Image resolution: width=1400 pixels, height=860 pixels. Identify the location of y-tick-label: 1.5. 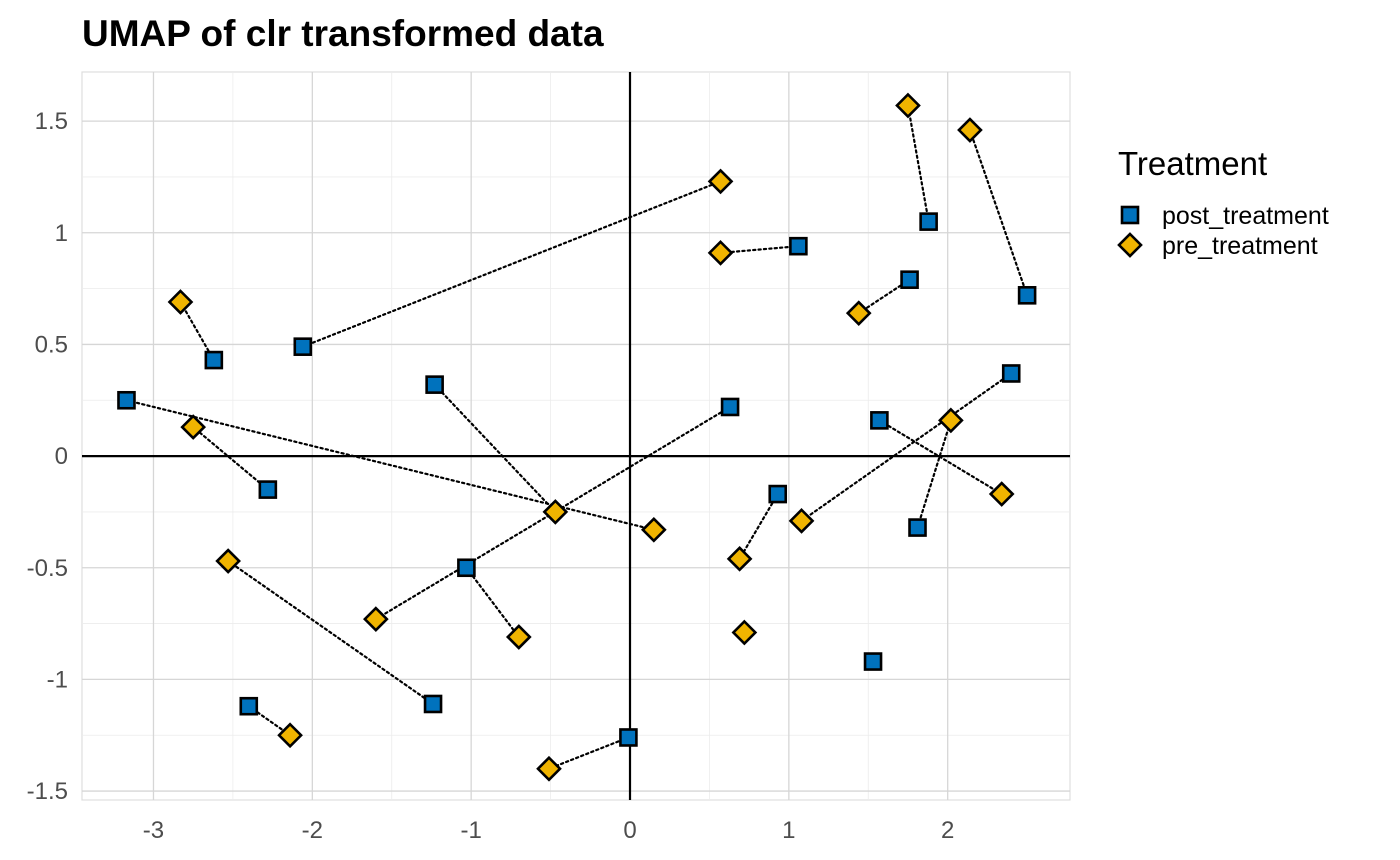
(51, 121).